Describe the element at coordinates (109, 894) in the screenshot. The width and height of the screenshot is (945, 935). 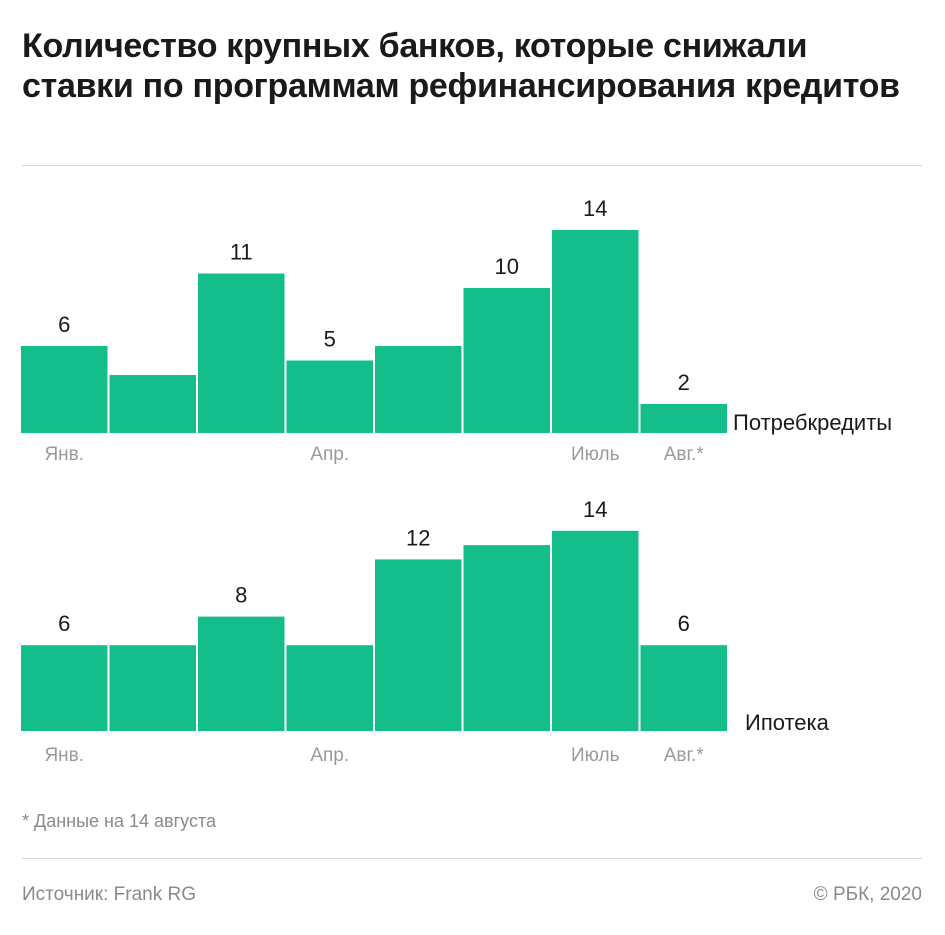
I see `source-text: Источник: Frank RG` at that location.